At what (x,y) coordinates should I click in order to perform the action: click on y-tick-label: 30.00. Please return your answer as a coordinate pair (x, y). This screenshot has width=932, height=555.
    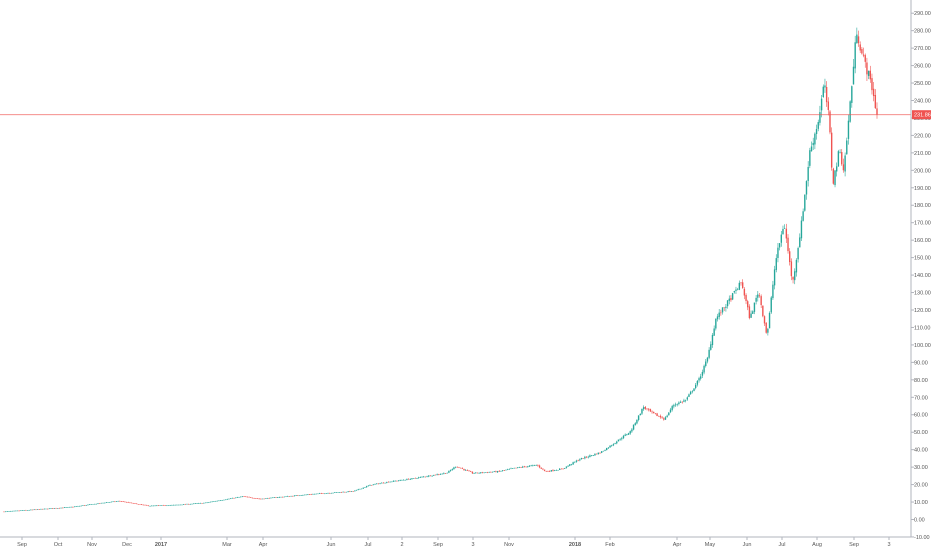
    Looking at the image, I should click on (921, 468).